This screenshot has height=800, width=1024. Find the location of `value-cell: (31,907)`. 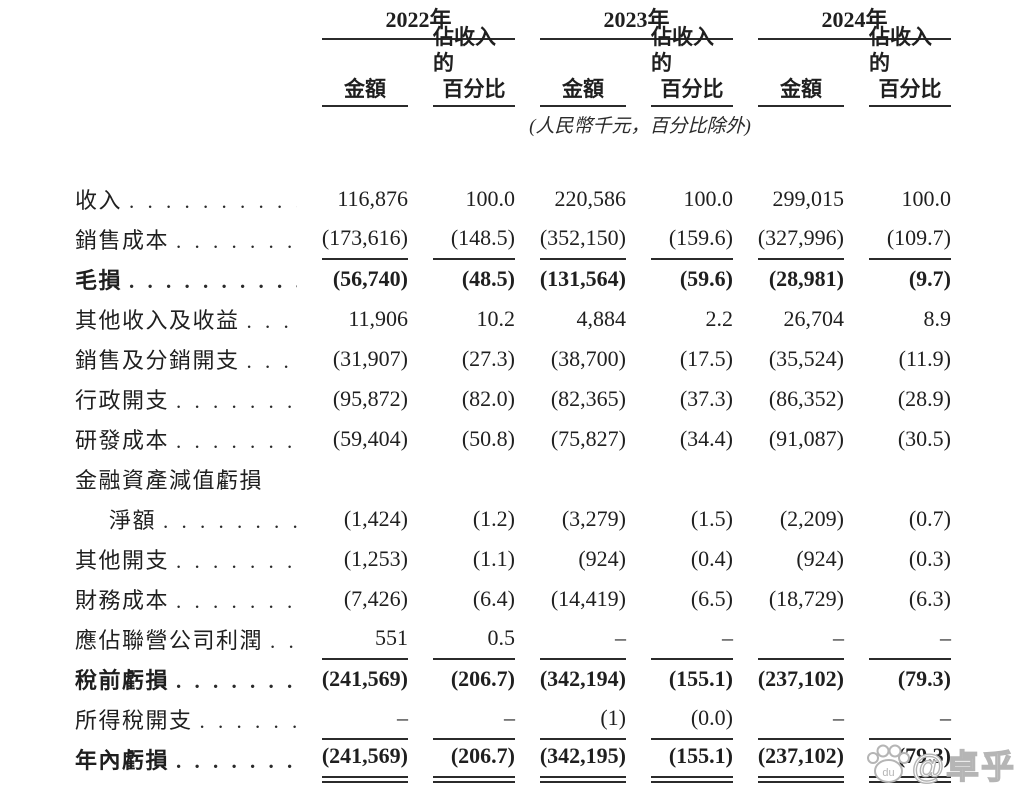

value-cell: (31,907) is located at coordinates (370, 358).